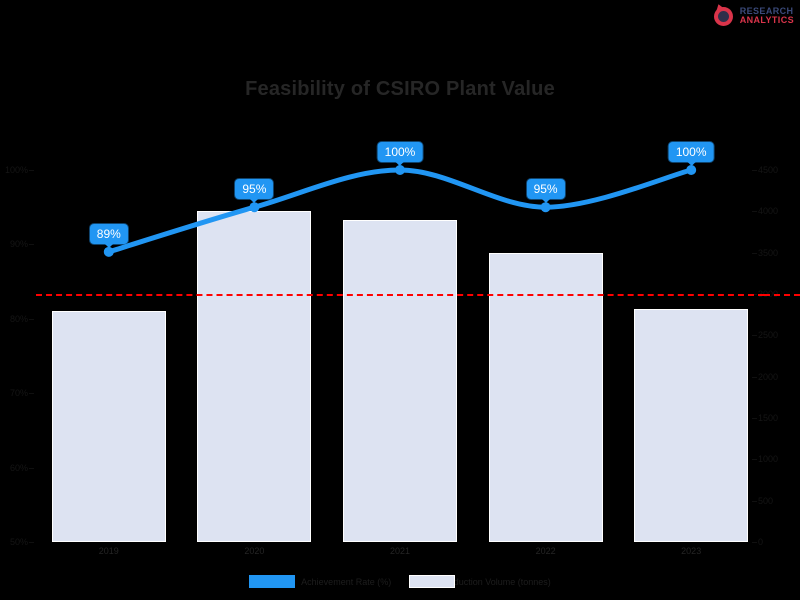  Describe the element at coordinates (17, 356) in the screenshot. I see `left-axis: 100% 90% 80% 70% 60% 50%` at that location.